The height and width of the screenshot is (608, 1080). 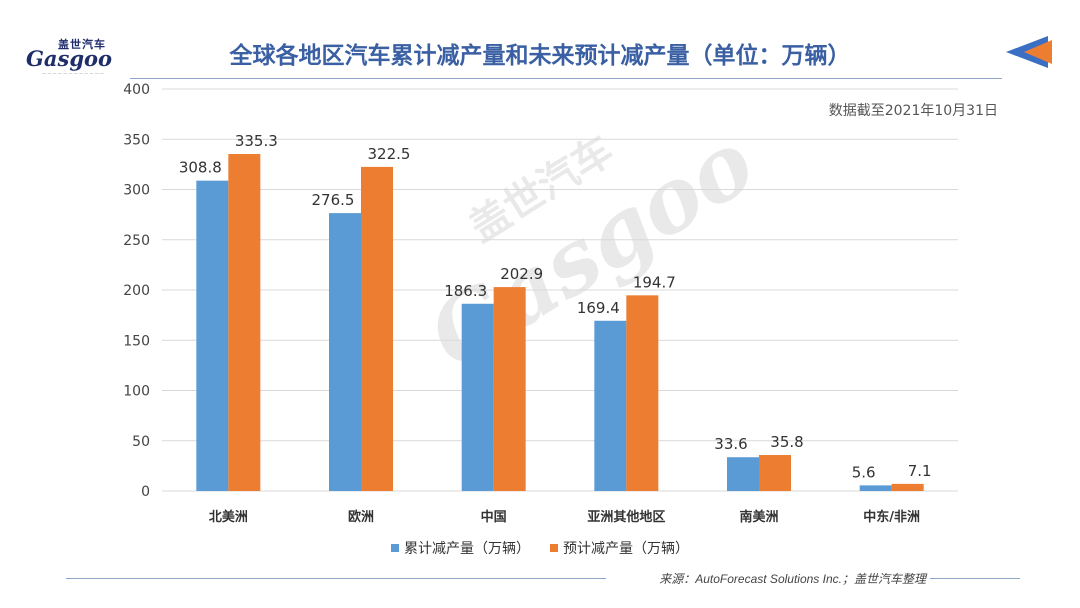 What do you see at coordinates (136, 392) in the screenshot?
I see `y-tick-label-2: 100` at bounding box center [136, 392].